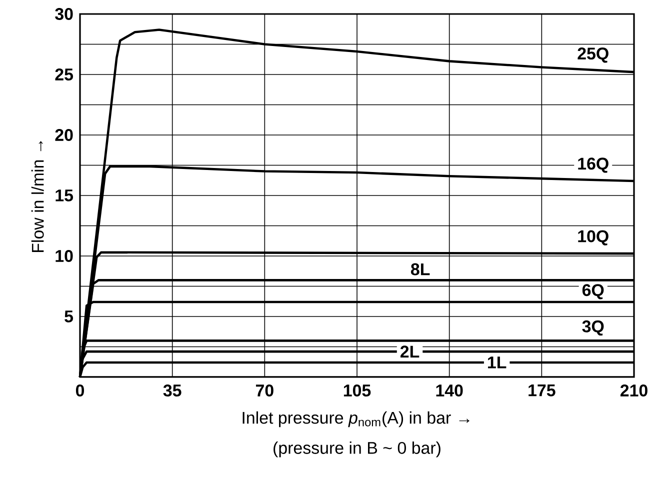 The image size is (651, 480). What do you see at coordinates (65, 196) in the screenshot?
I see `y-tick-label: 15` at bounding box center [65, 196].